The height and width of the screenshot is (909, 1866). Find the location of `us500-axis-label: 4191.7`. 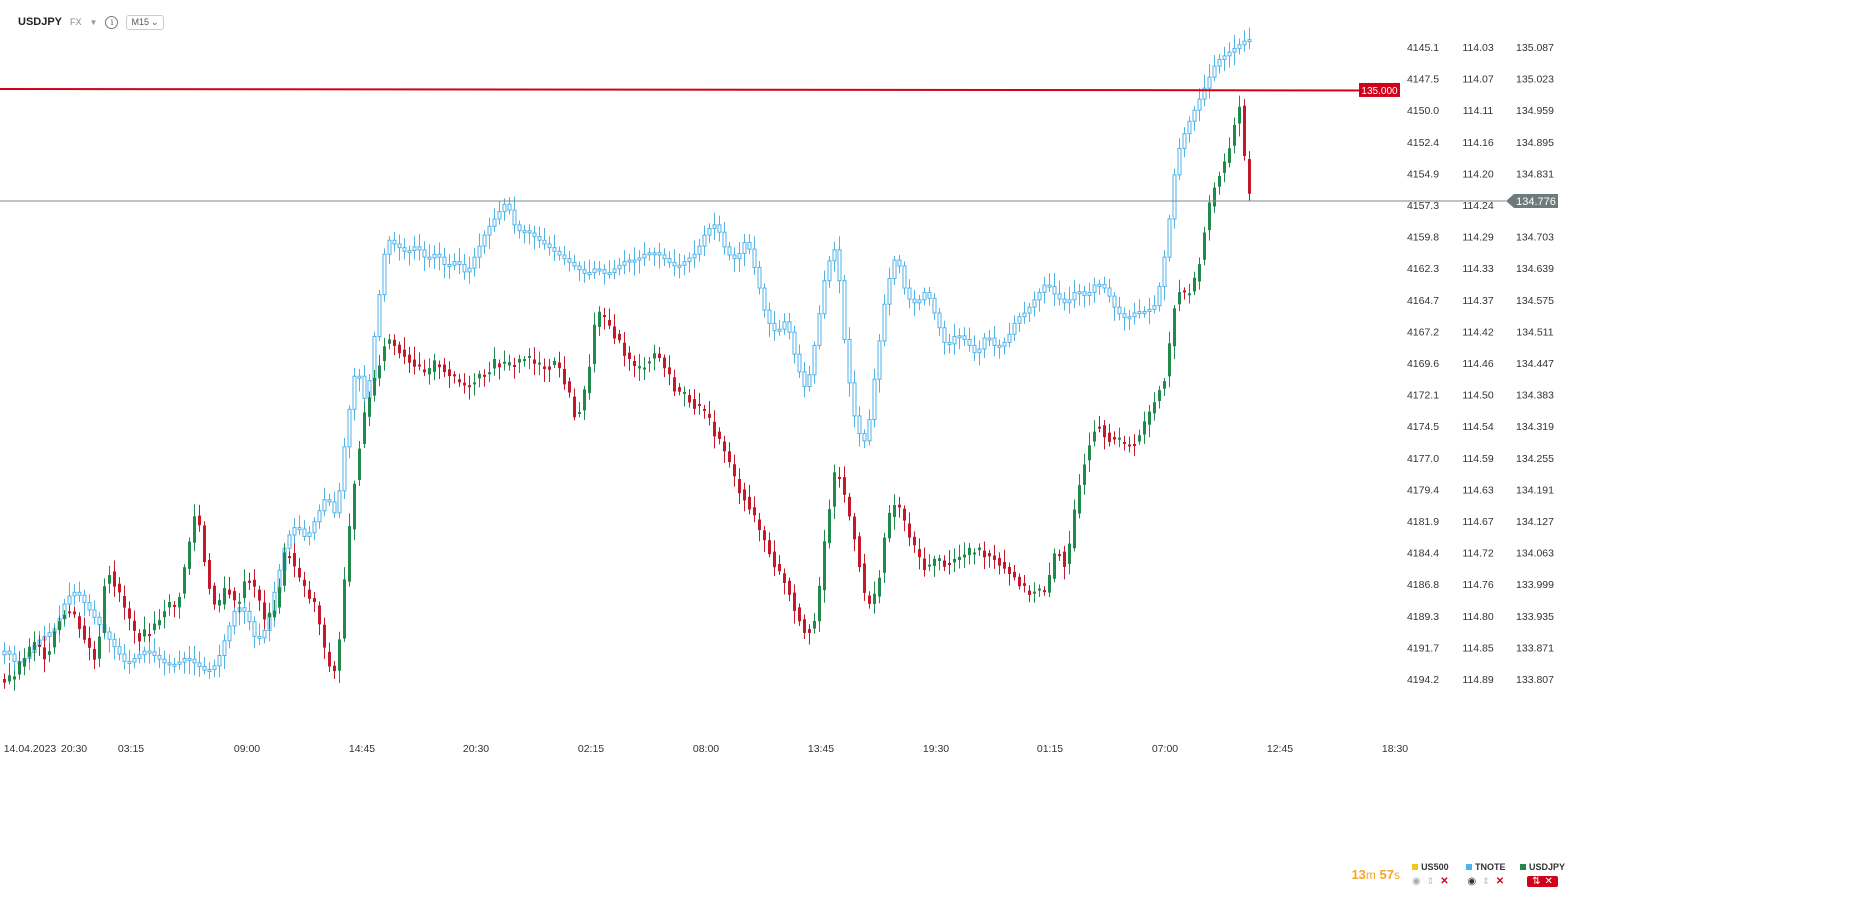

us500-axis-label: 4191.7 is located at coordinates (1423, 648).